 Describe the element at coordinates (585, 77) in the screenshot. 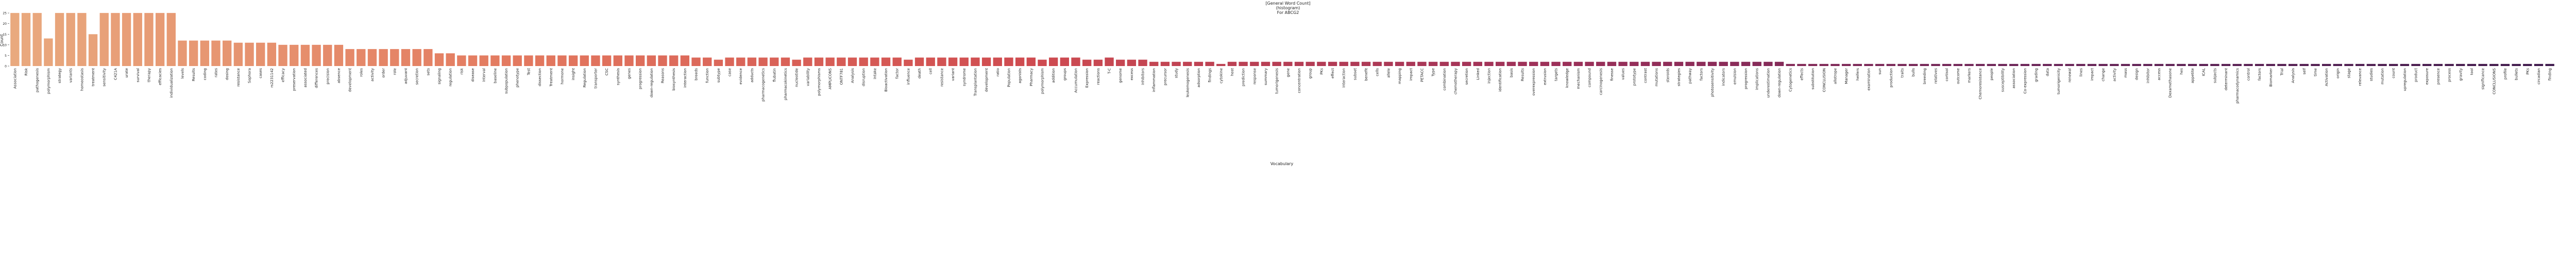

I see `x-tick-label: Regulation` at that location.